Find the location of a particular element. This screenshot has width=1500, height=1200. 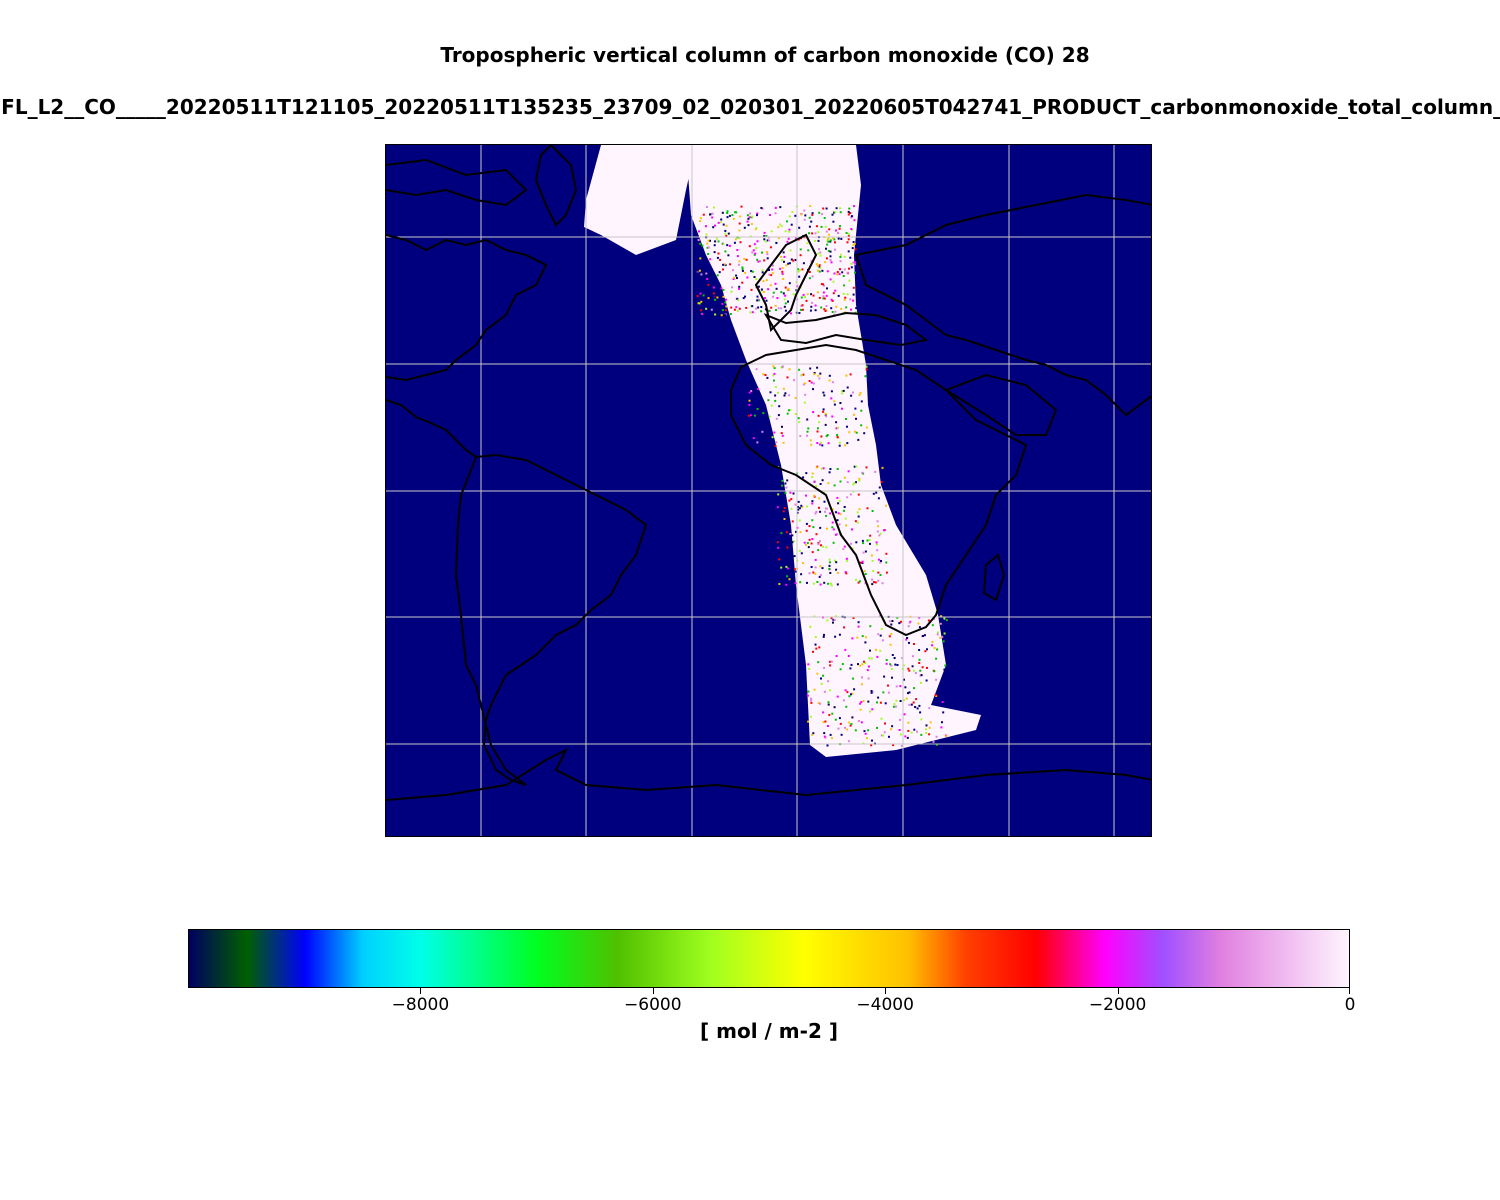

colorbar-label: [ mol / m-2 ] is located at coordinates (769, 1031).